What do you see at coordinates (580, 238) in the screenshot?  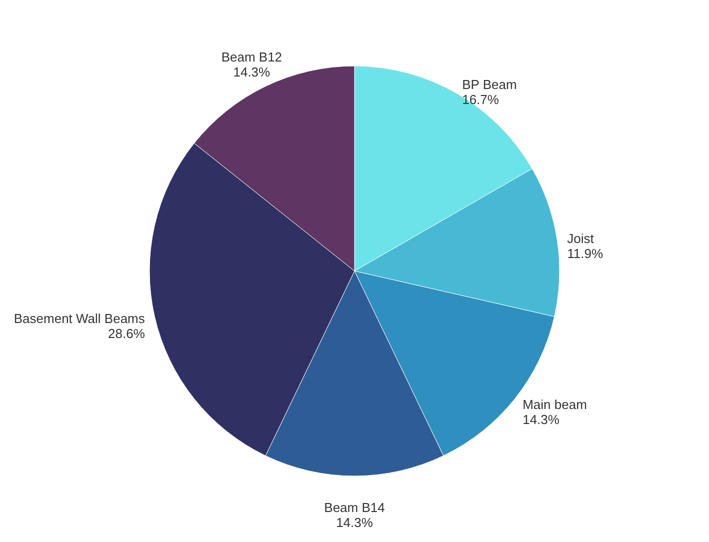 I see `slice-label: Joist` at bounding box center [580, 238].